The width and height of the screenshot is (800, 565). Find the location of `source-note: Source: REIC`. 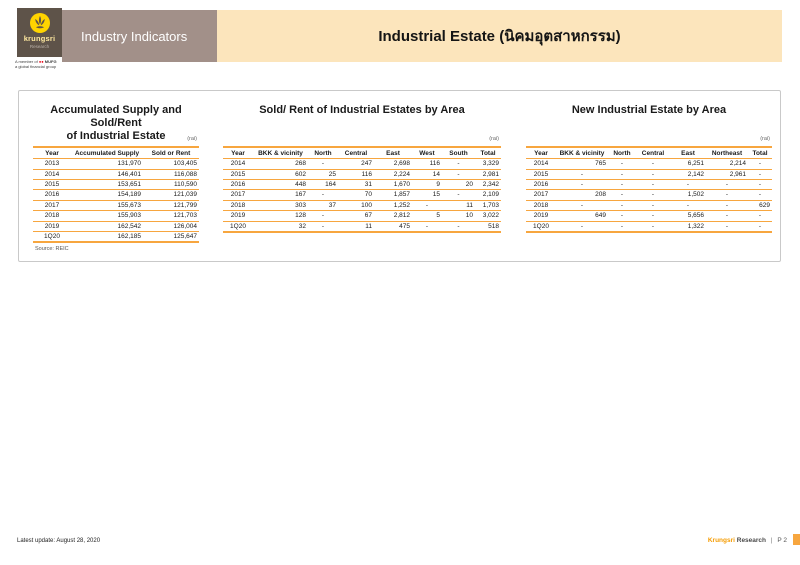

source-note: Source: REIC is located at coordinates (52, 249).